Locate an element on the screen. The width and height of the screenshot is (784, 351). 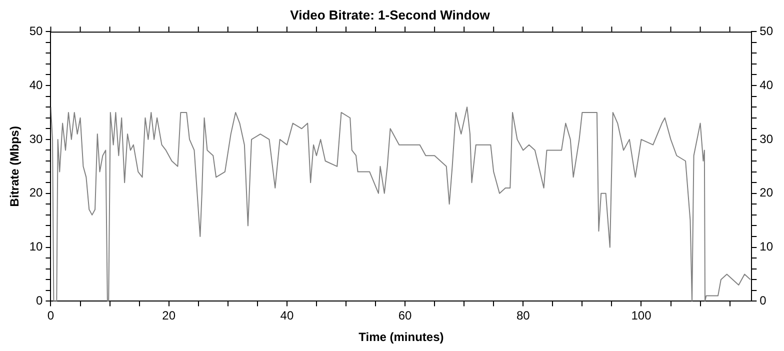
y2-tick-label: 40 is located at coordinates (767, 85).